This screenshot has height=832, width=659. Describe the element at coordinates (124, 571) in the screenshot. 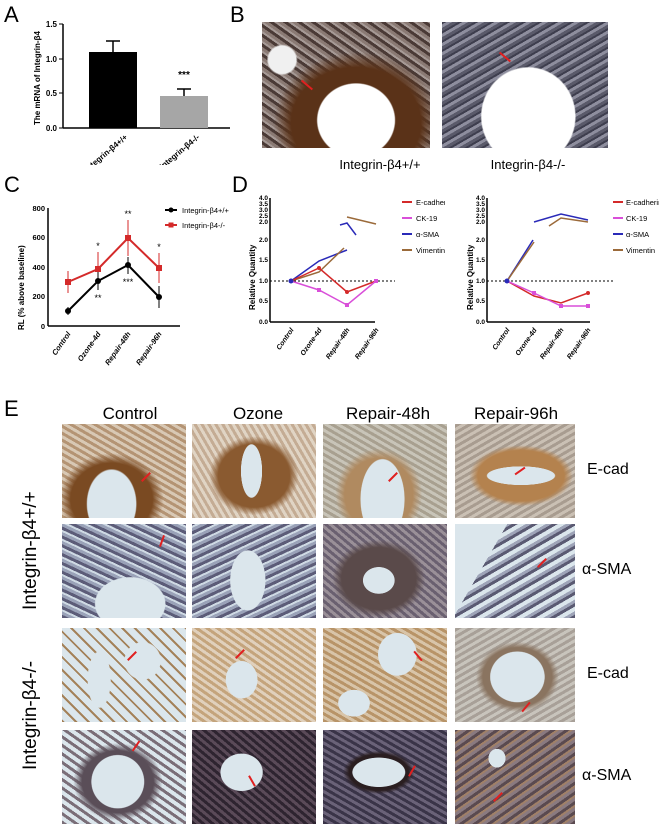

I see `micrograph-e-r2-control` at that location.